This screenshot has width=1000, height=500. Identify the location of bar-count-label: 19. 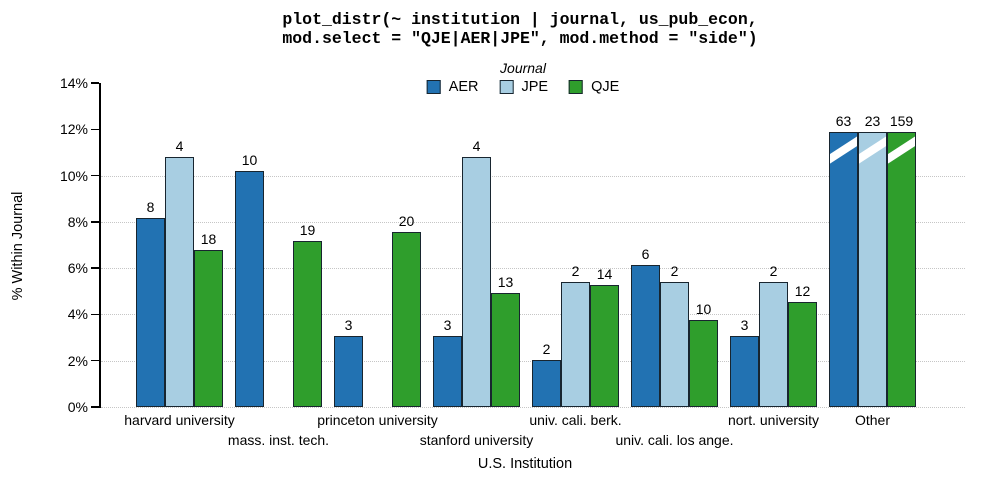
(307, 230).